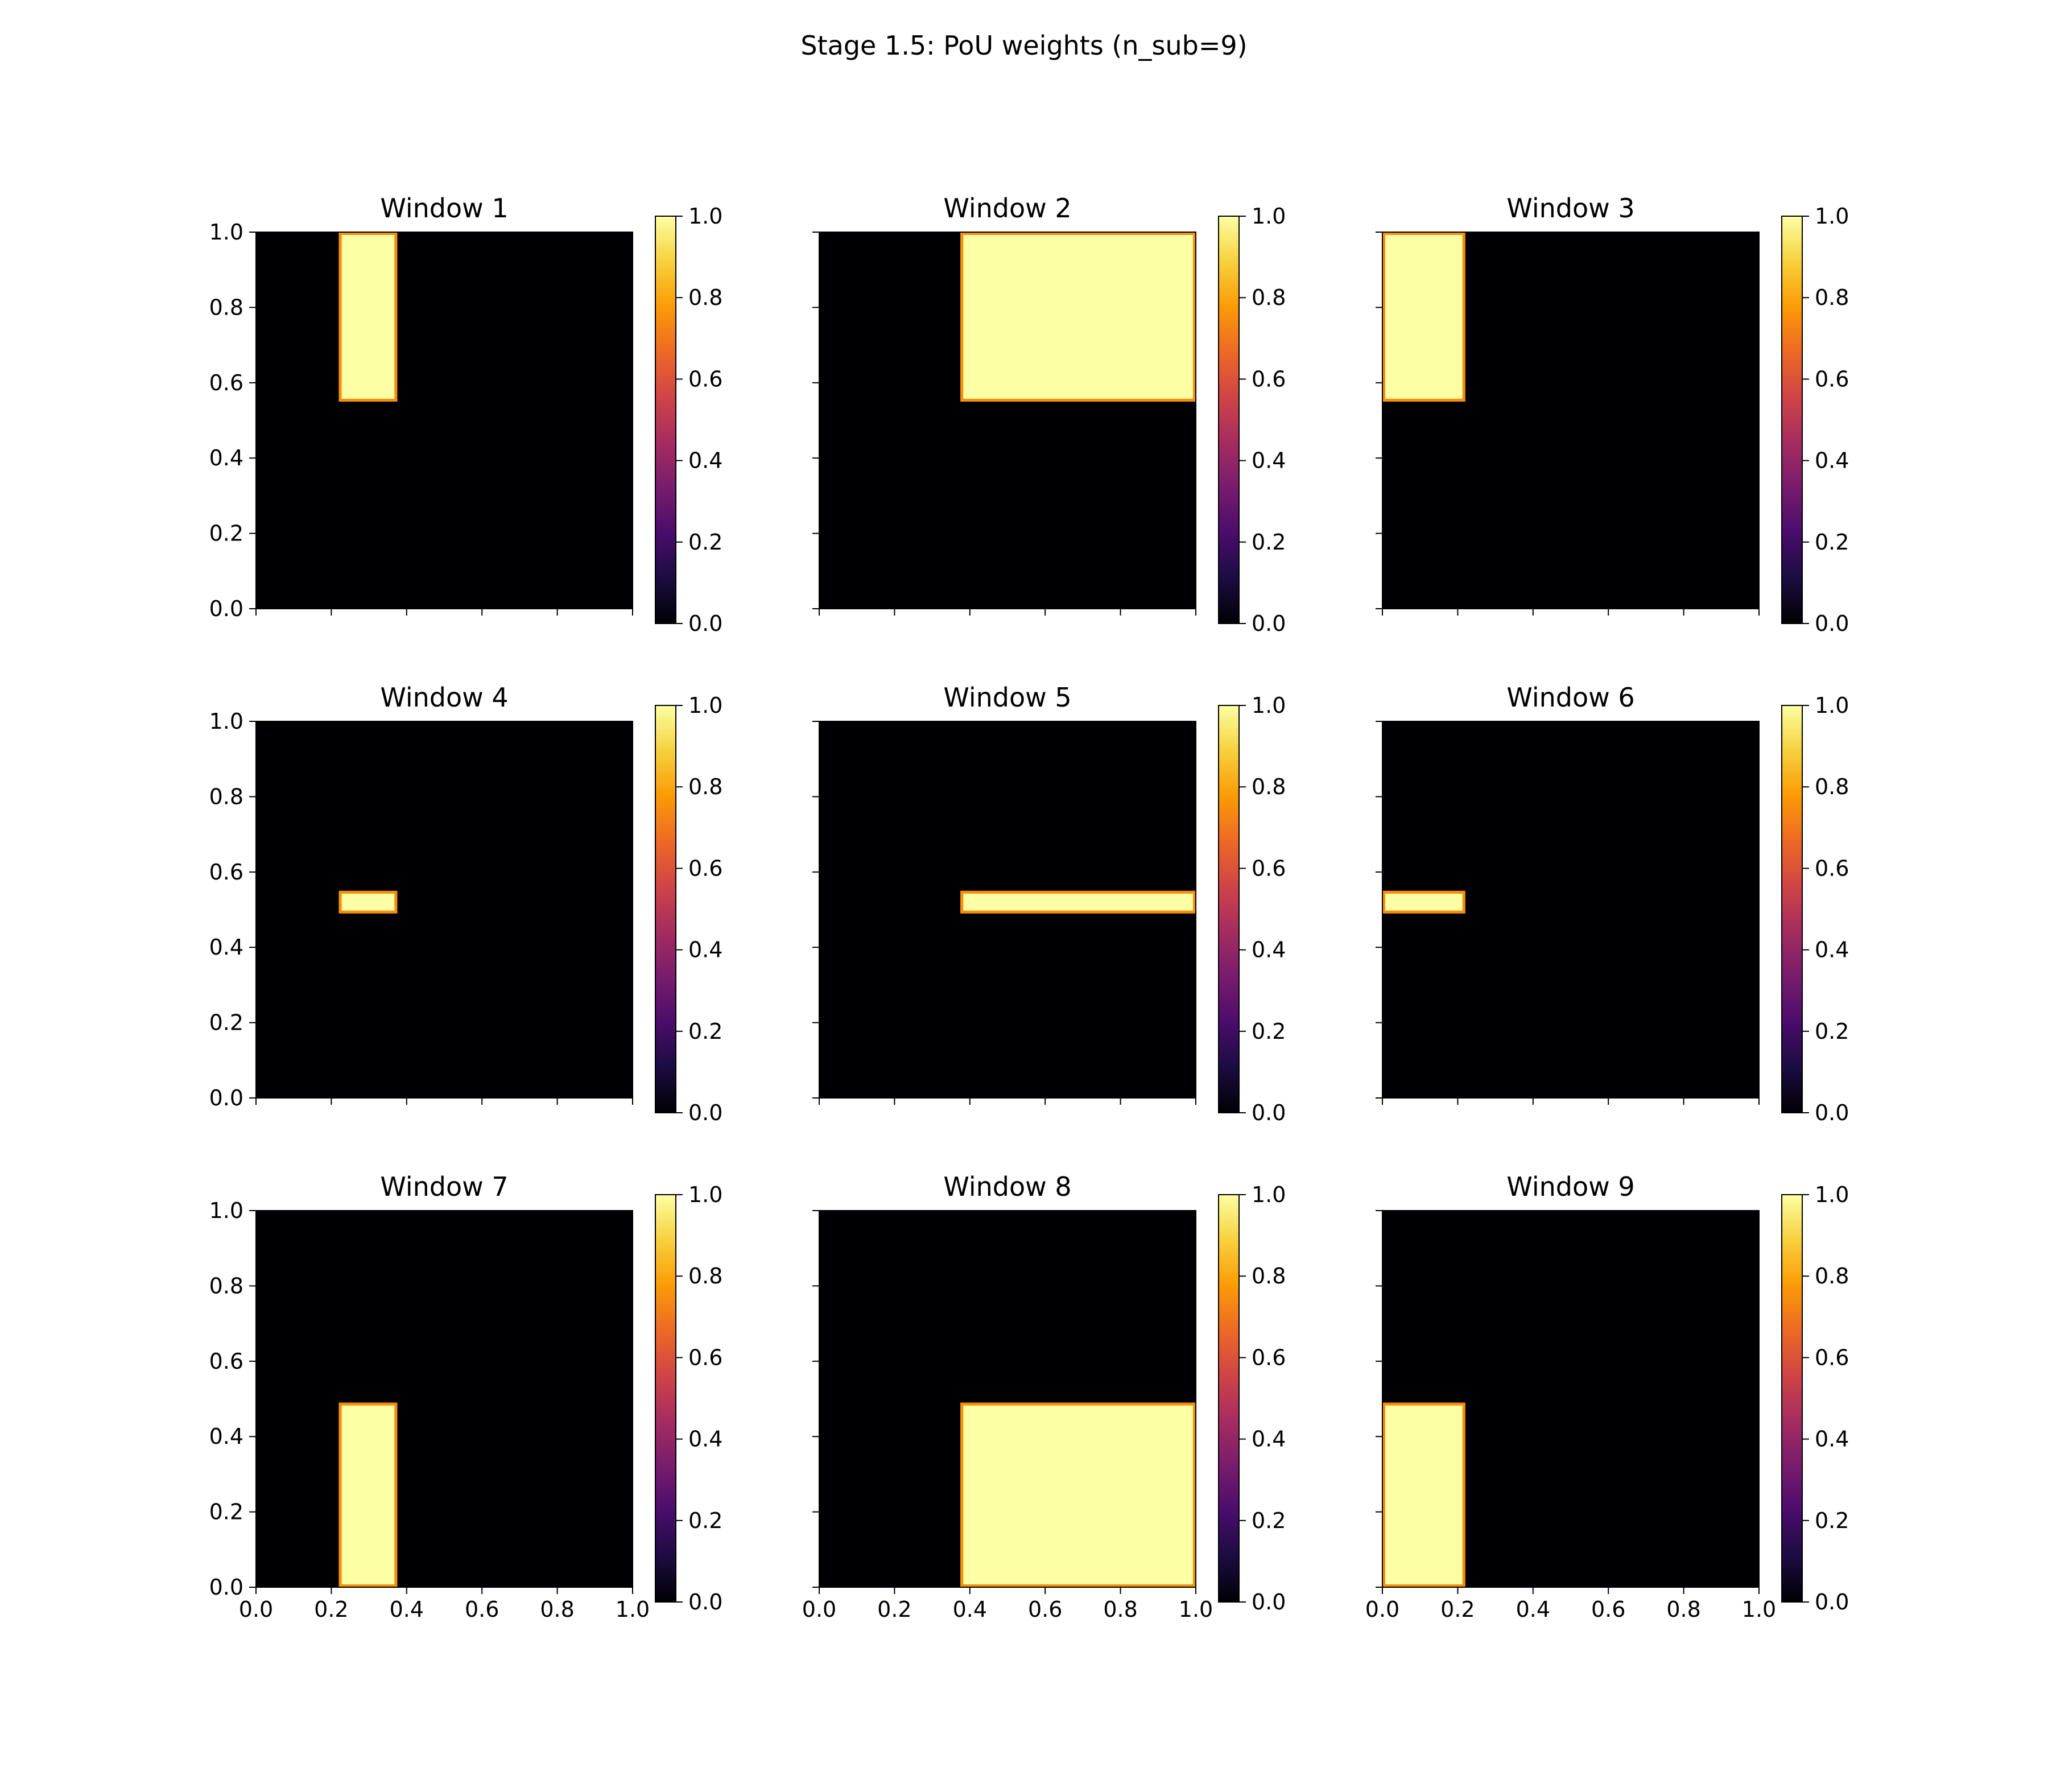 This screenshot has height=1792, width=2048. Describe the element at coordinates (557, 1609) in the screenshot. I see `x-tick-label: 0.8` at that location.